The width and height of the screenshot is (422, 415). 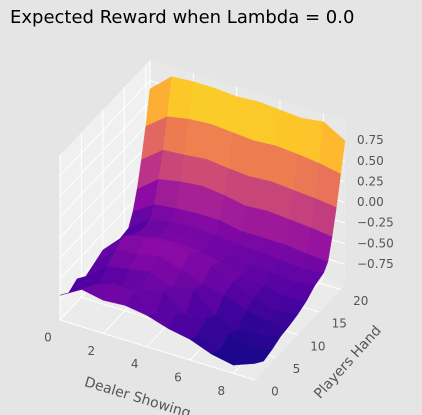 I want to click on x-tick-label: 8, so click(x=222, y=391).